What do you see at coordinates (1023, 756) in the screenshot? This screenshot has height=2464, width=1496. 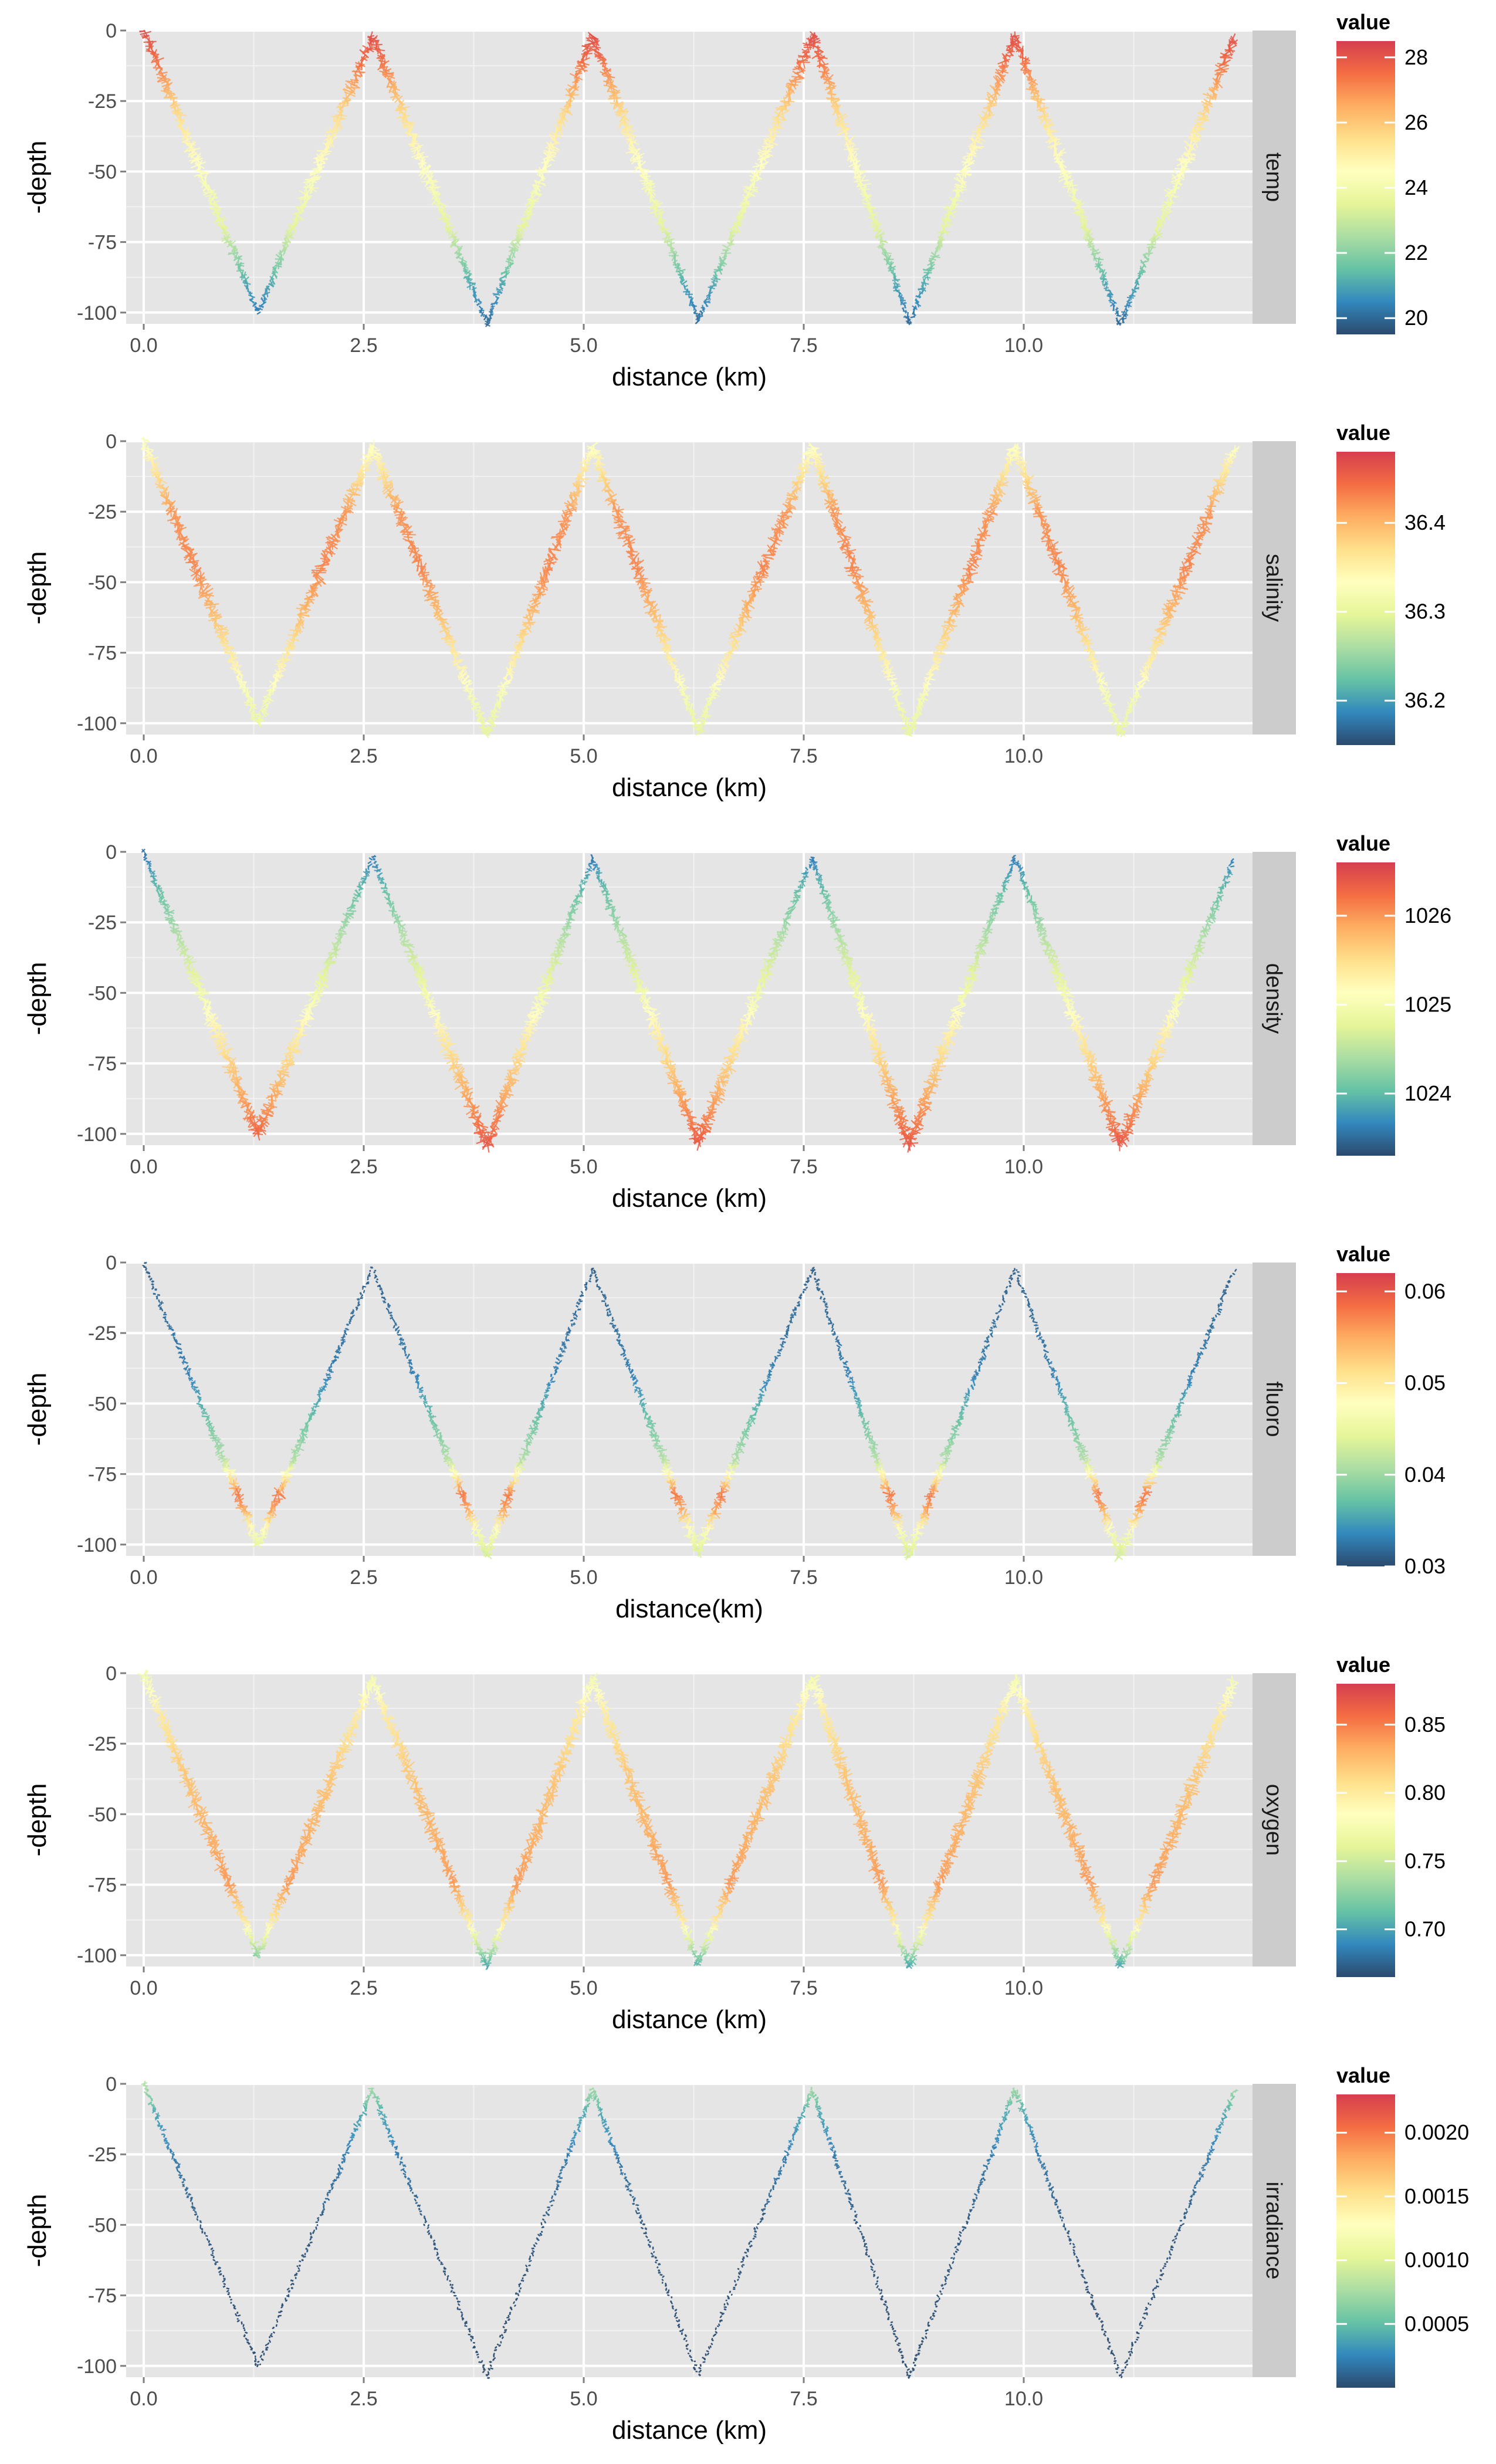 I see `x-tick-label: 10.0` at bounding box center [1023, 756].